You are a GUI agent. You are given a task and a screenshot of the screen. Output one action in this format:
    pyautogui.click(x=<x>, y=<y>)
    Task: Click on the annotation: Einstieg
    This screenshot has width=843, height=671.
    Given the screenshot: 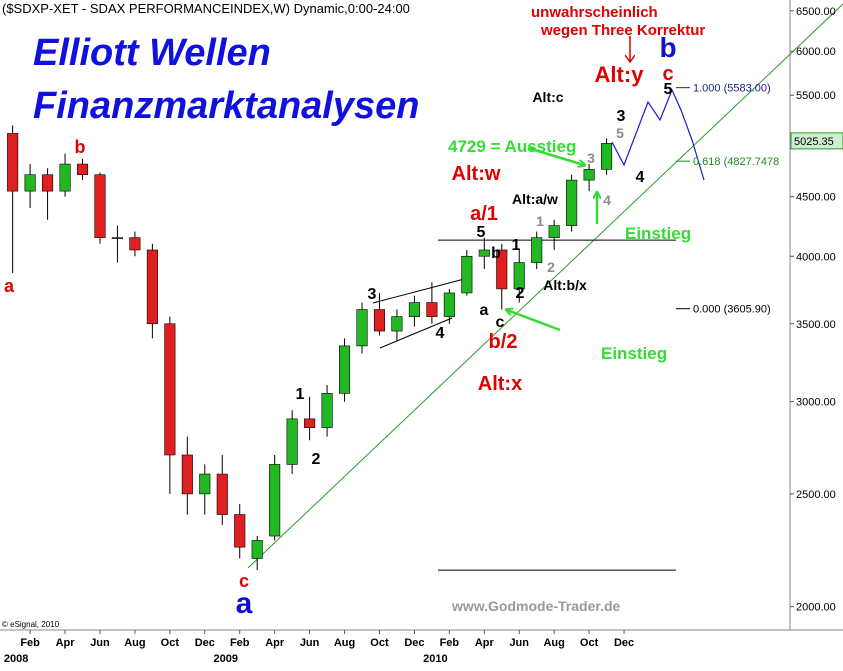 What is the action you would take?
    pyautogui.click(x=634, y=353)
    